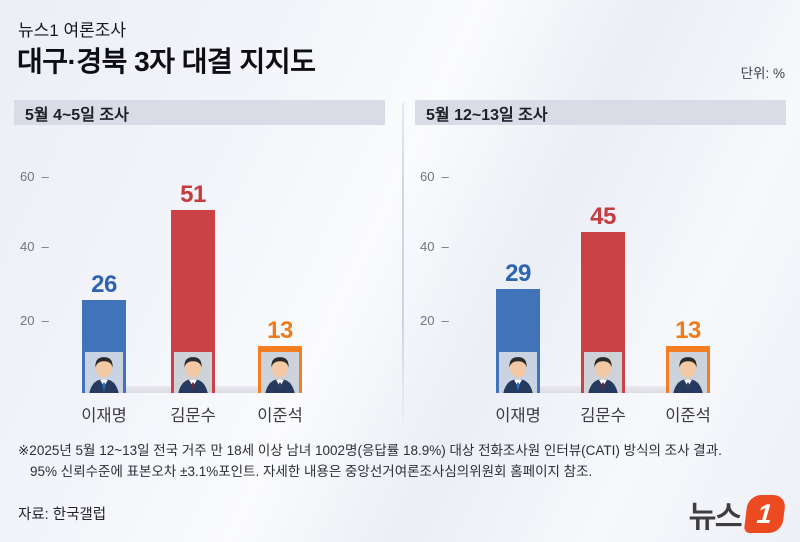 The image size is (800, 542). Describe the element at coordinates (77, 115) in the screenshot. I see `chart1-title: 5월 4~5일 조사` at that location.